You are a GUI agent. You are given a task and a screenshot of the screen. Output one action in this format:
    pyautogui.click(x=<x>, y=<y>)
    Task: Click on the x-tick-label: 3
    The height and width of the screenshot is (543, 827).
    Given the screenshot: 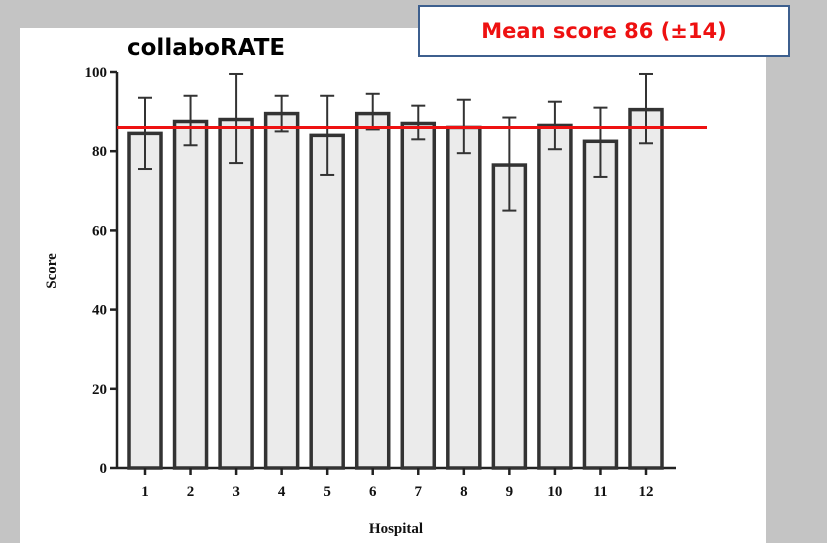 What is the action you would take?
    pyautogui.click(x=236, y=492)
    